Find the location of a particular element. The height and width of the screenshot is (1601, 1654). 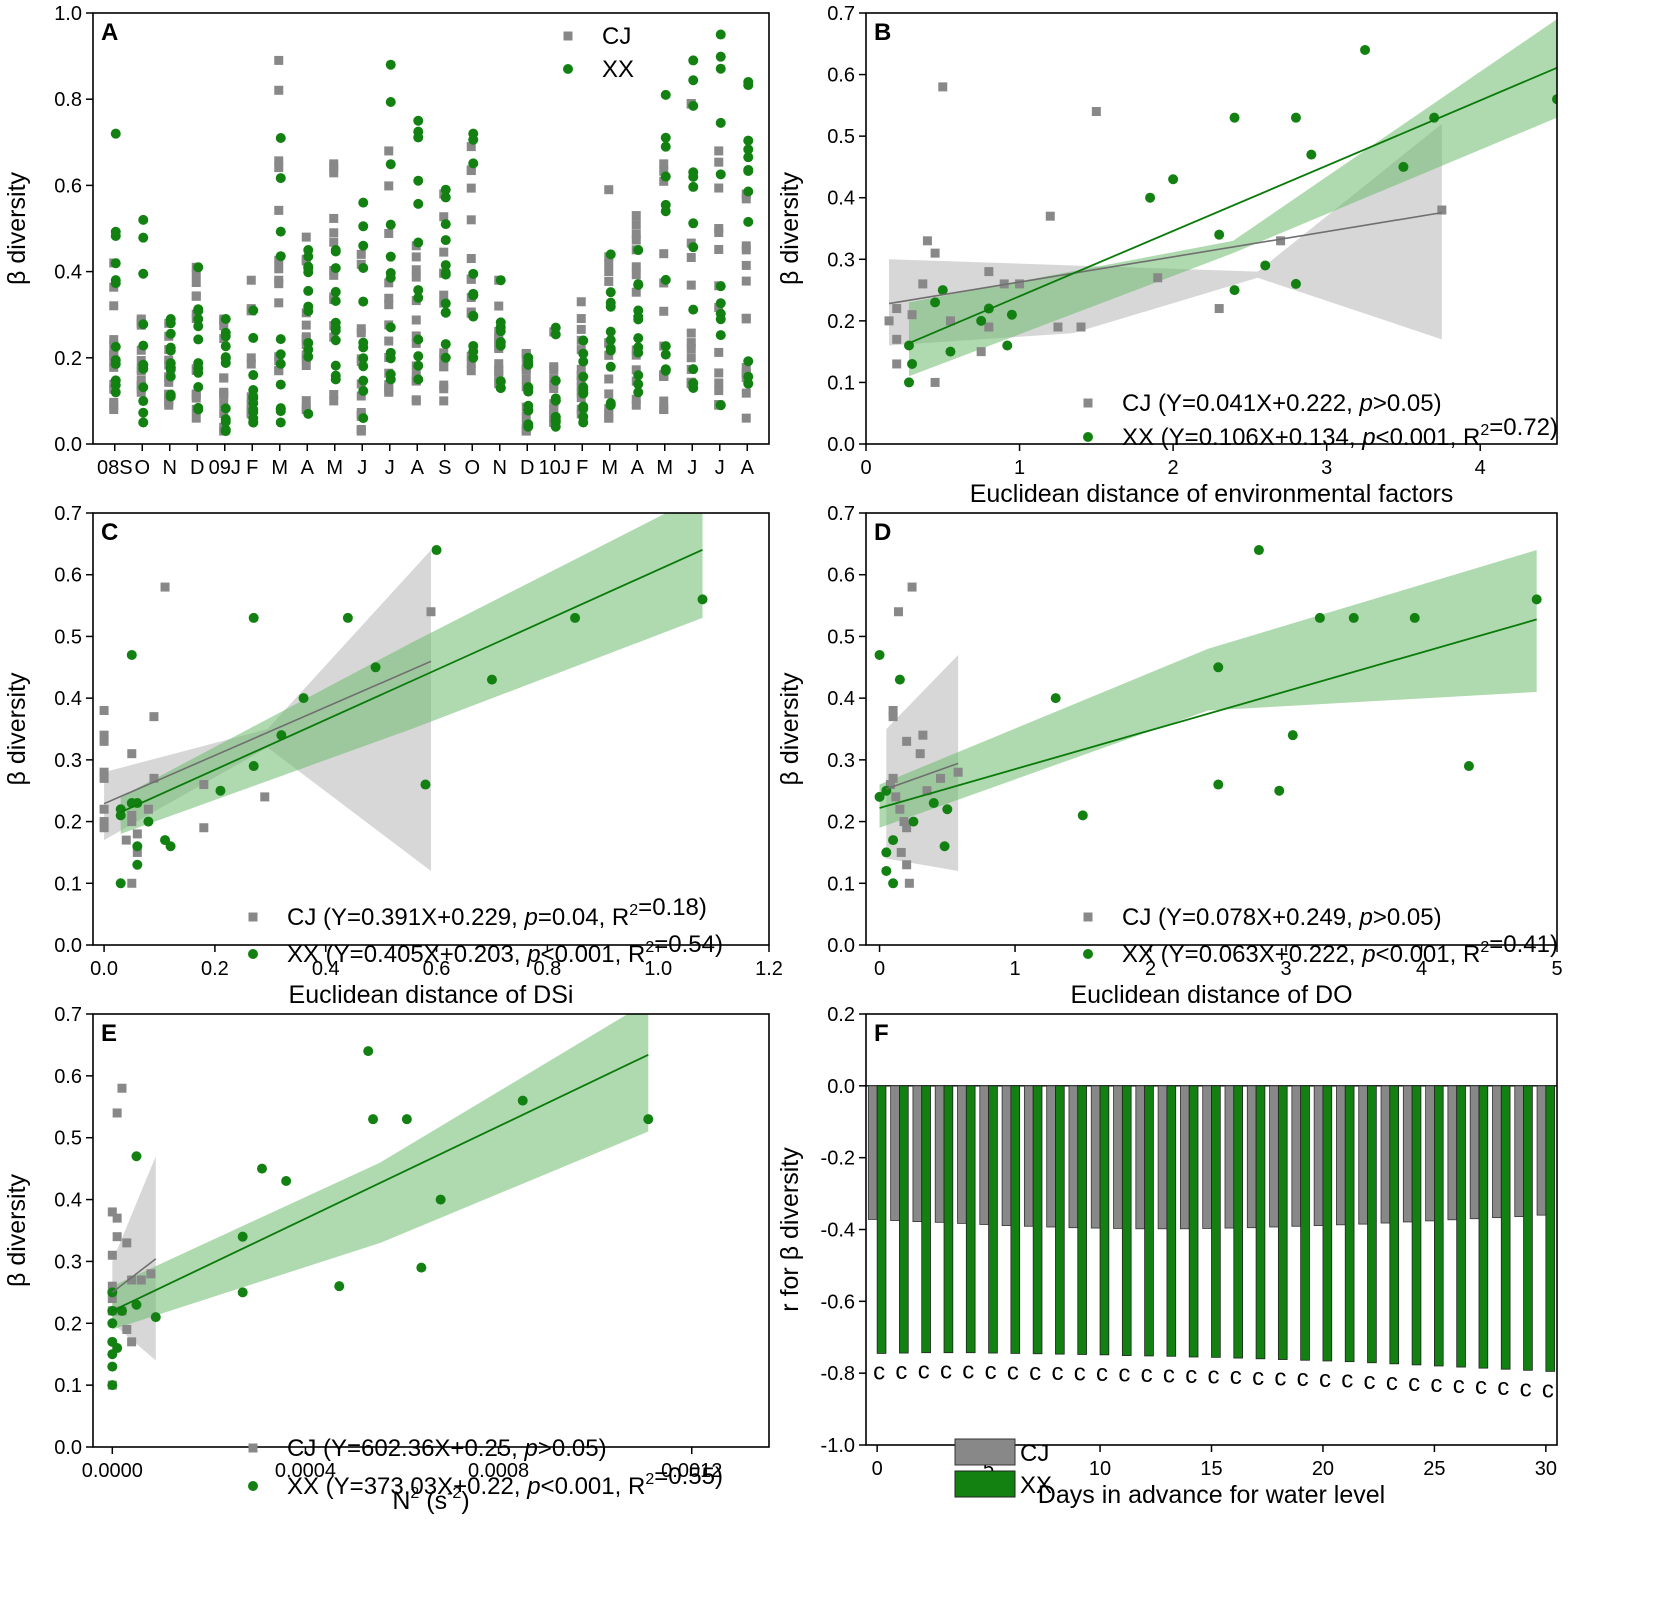

x-tick-label: 10J is located at coordinates (555, 468).